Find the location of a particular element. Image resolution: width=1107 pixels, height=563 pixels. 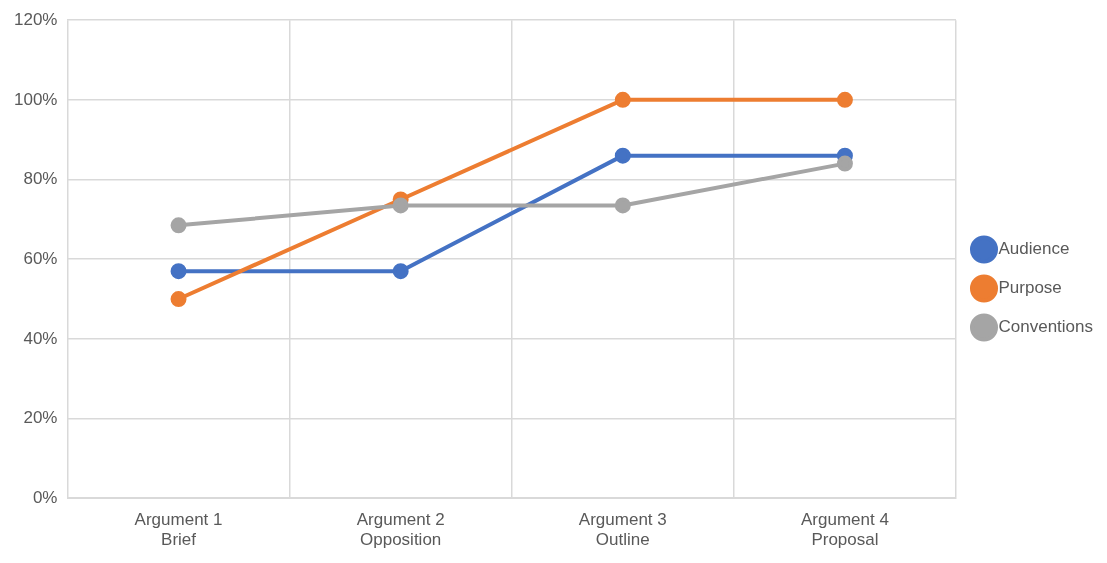

y-tick-label: 40% is located at coordinates (40, 338).